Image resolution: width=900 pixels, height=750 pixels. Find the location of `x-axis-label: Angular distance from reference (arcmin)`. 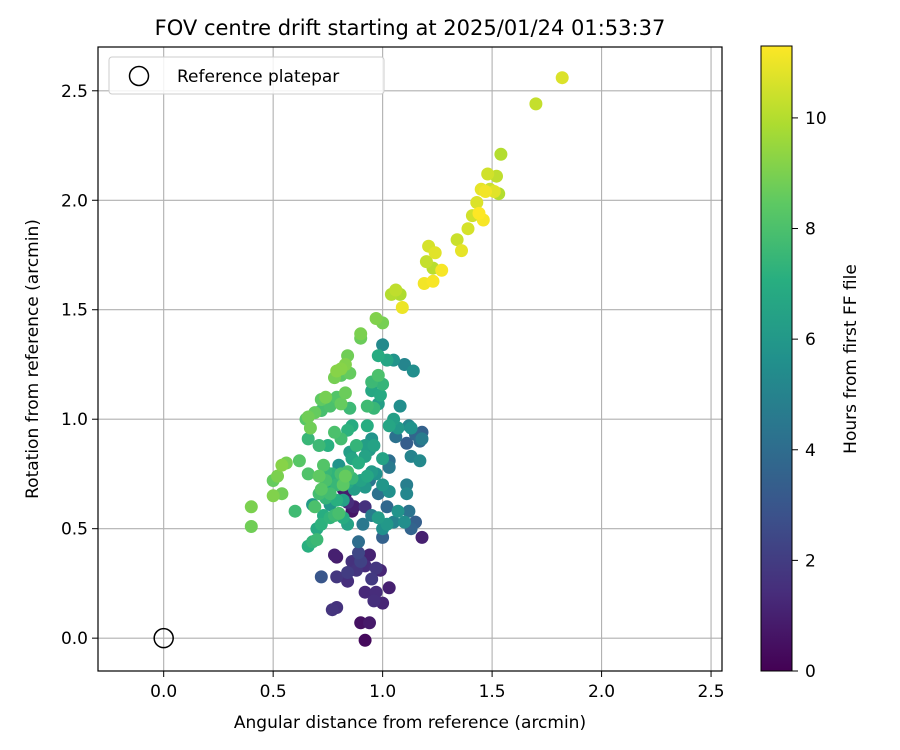

x-axis-label: Angular distance from reference (arcmin) is located at coordinates (410, 723).